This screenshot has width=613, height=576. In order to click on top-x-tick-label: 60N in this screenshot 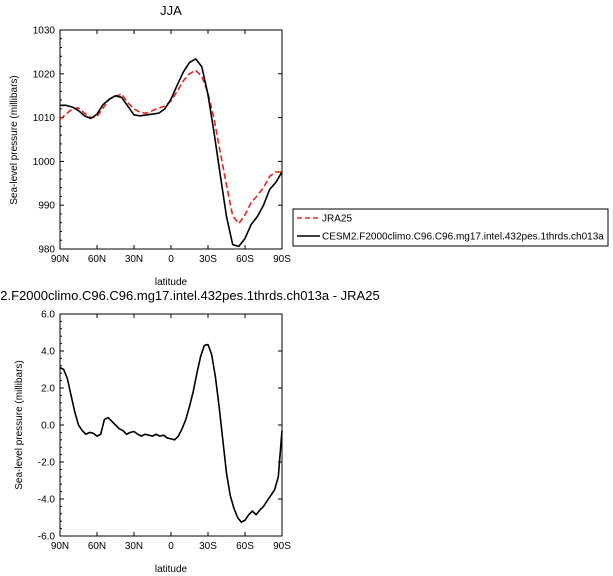, I will do `click(97, 259)`.